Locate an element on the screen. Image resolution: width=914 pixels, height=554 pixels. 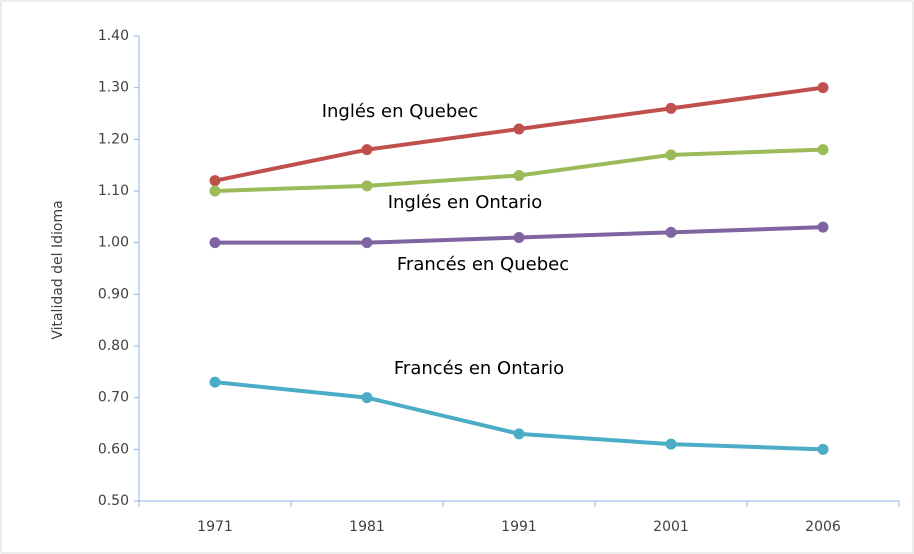
x-tick-label: 2006 is located at coordinates (823, 527).